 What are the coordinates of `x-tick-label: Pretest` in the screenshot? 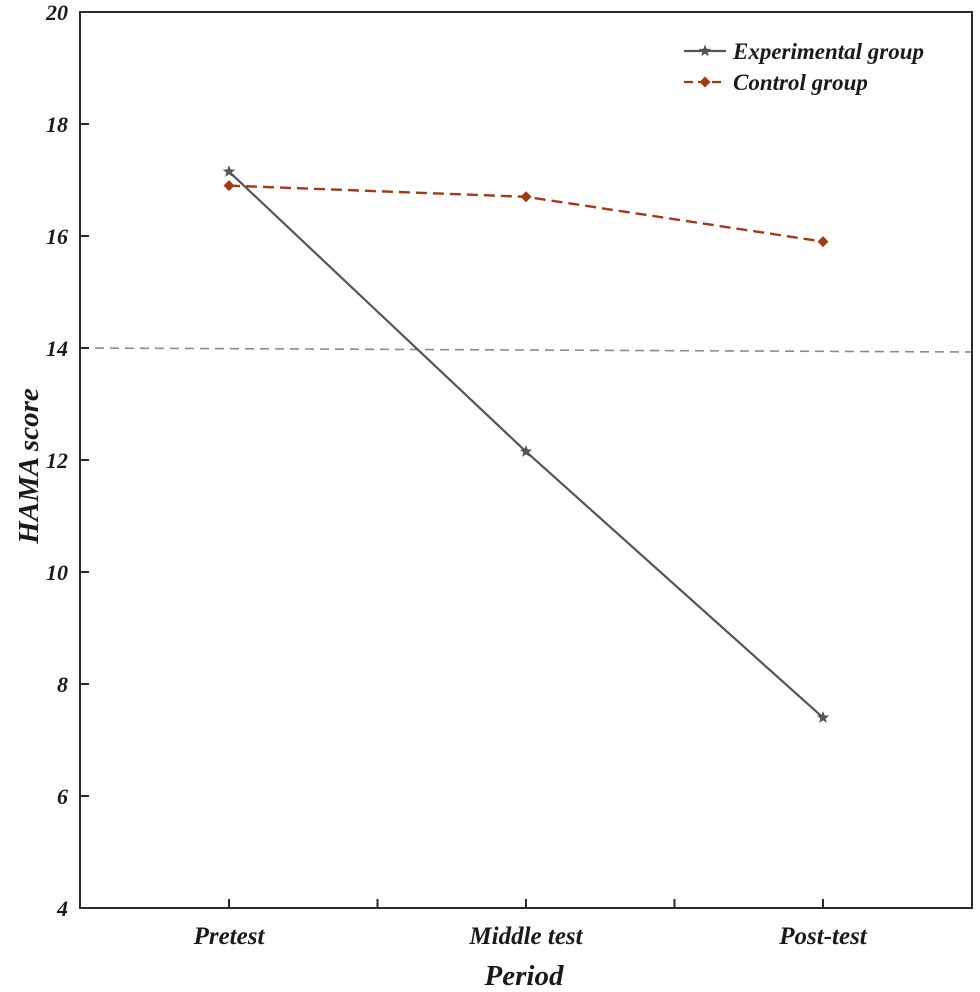 It's located at (229, 936).